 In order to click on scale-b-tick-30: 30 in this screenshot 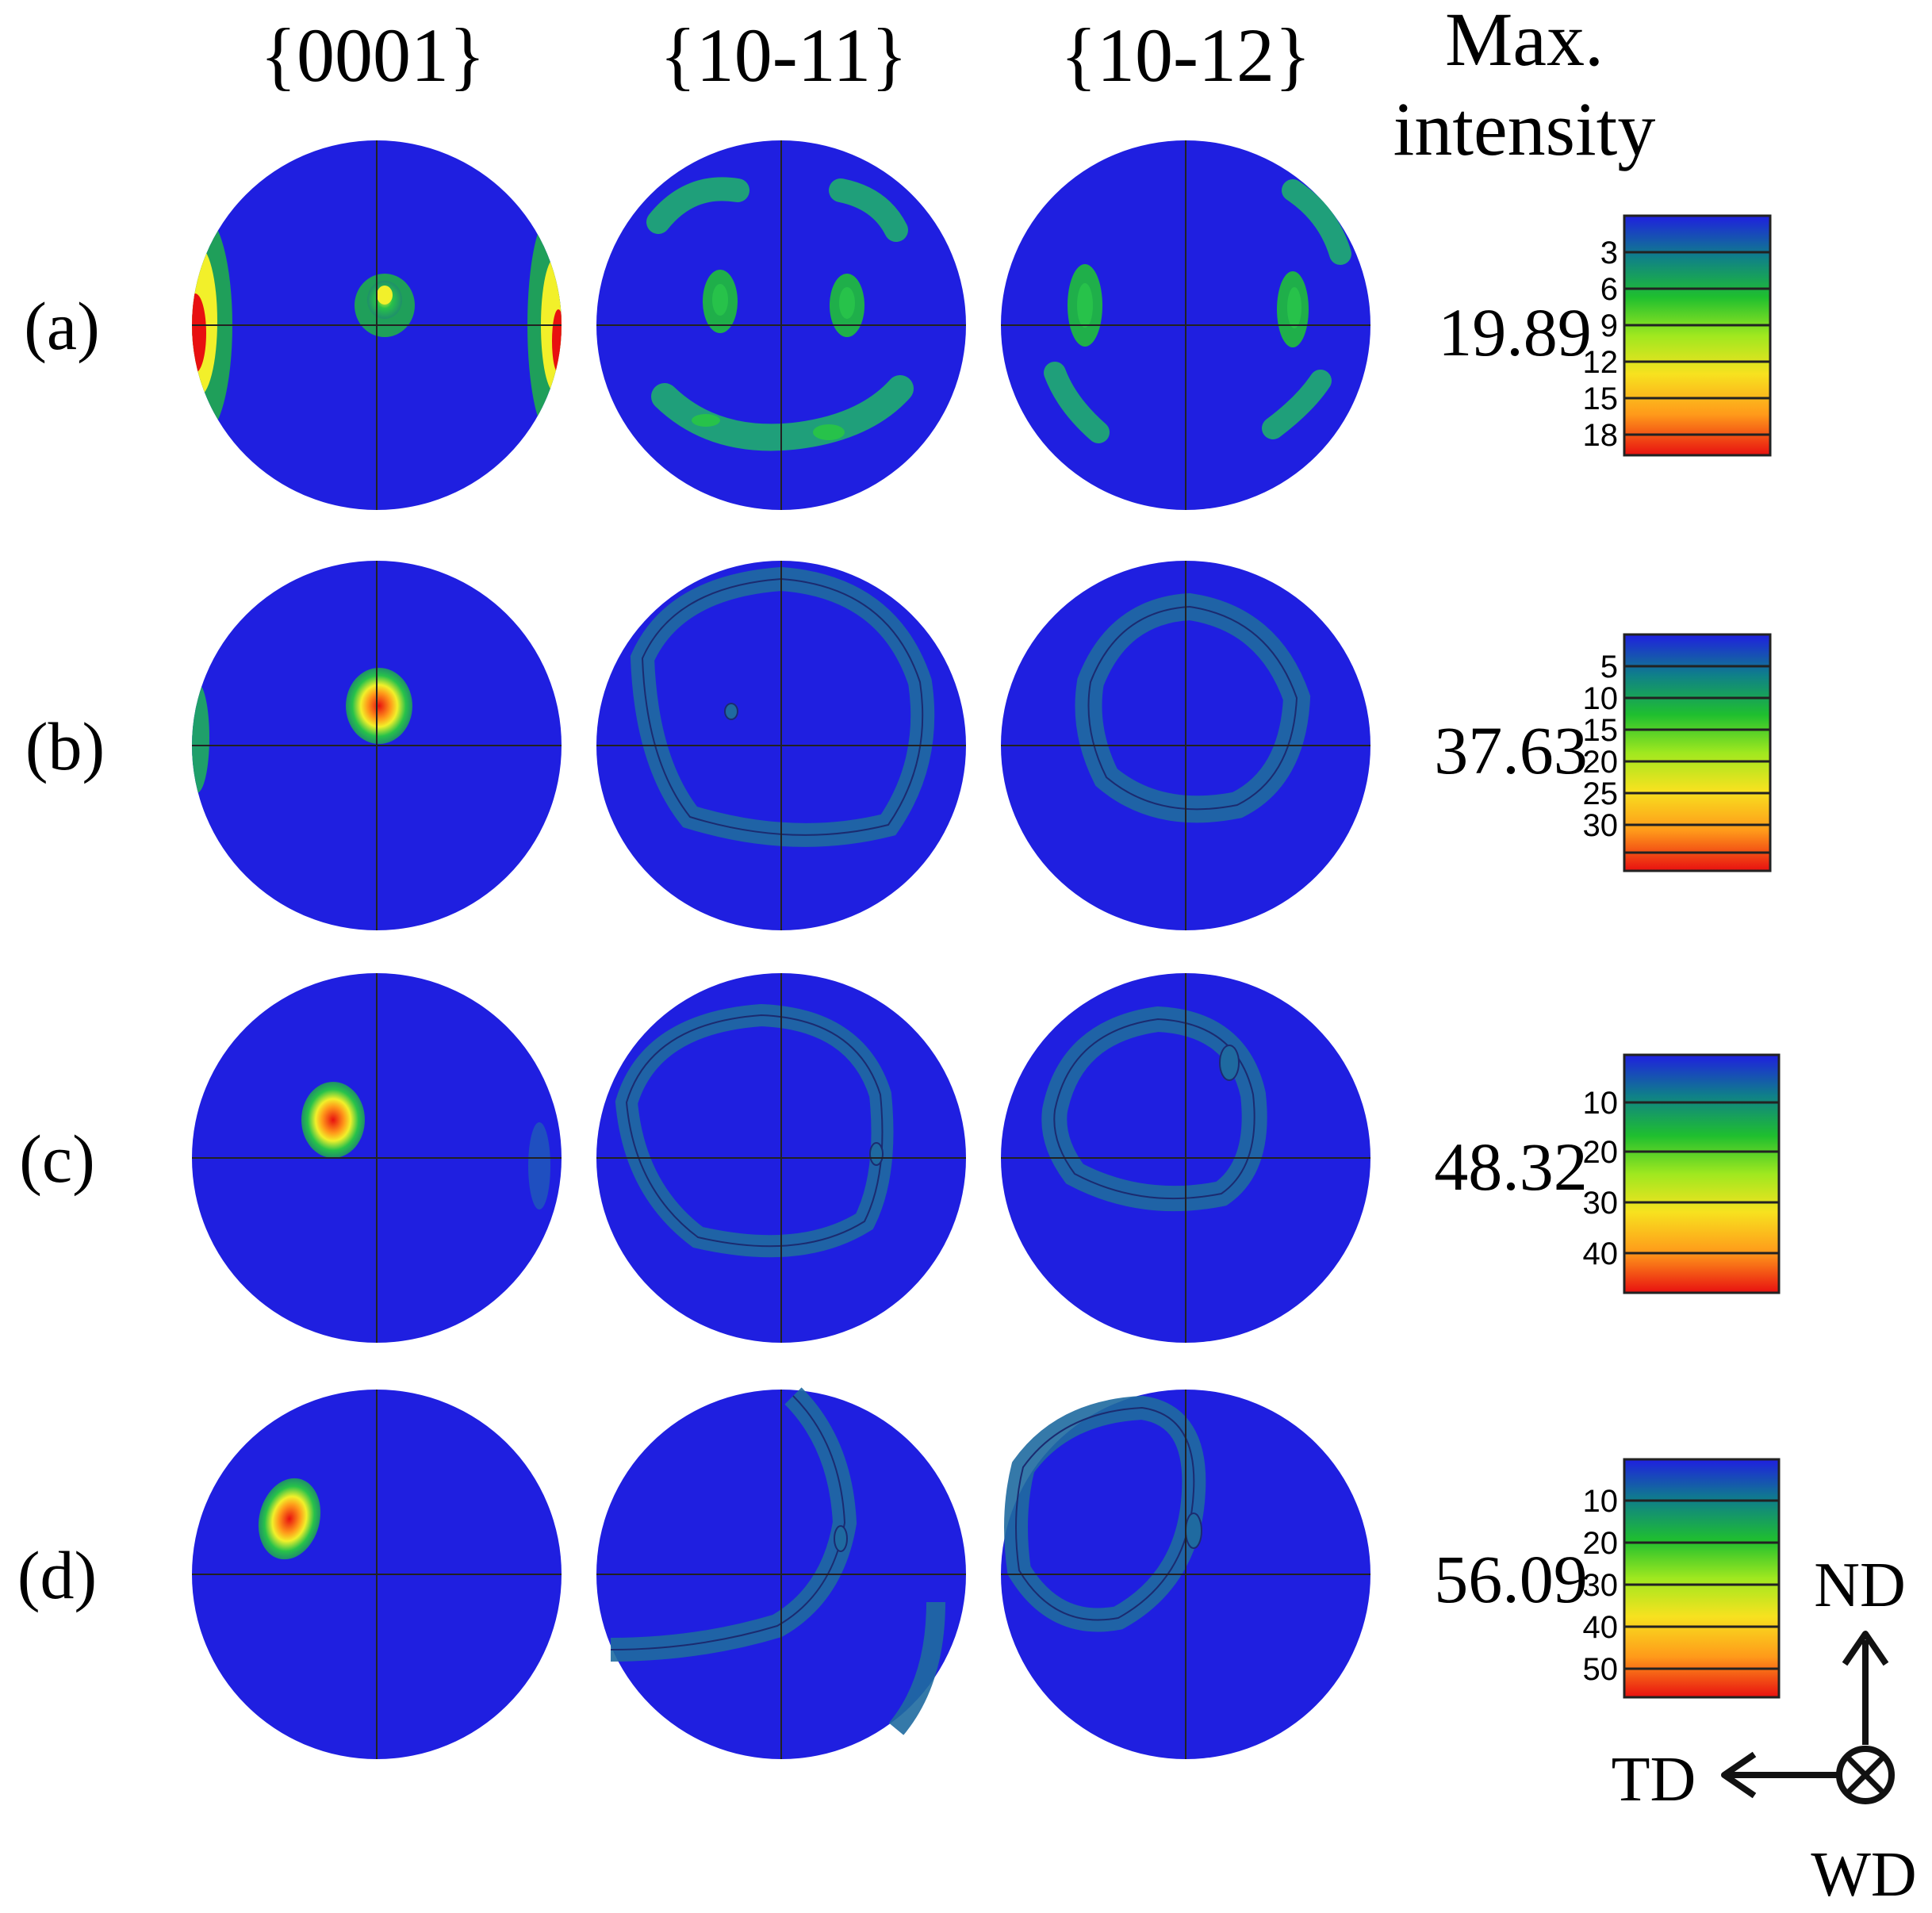, I will do `click(1601, 826)`.